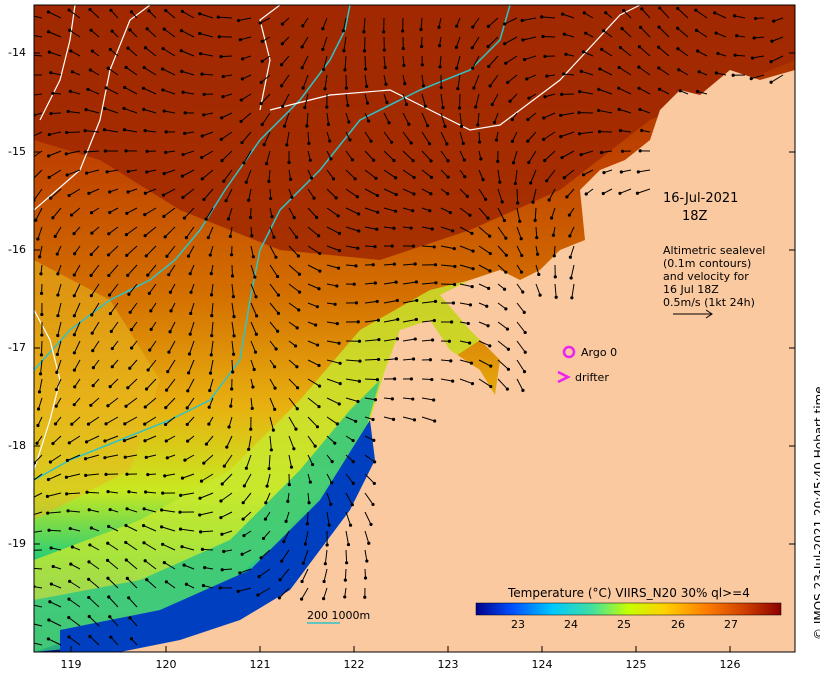  Describe the element at coordinates (628, 609) in the screenshot. I see `colorbar` at that location.